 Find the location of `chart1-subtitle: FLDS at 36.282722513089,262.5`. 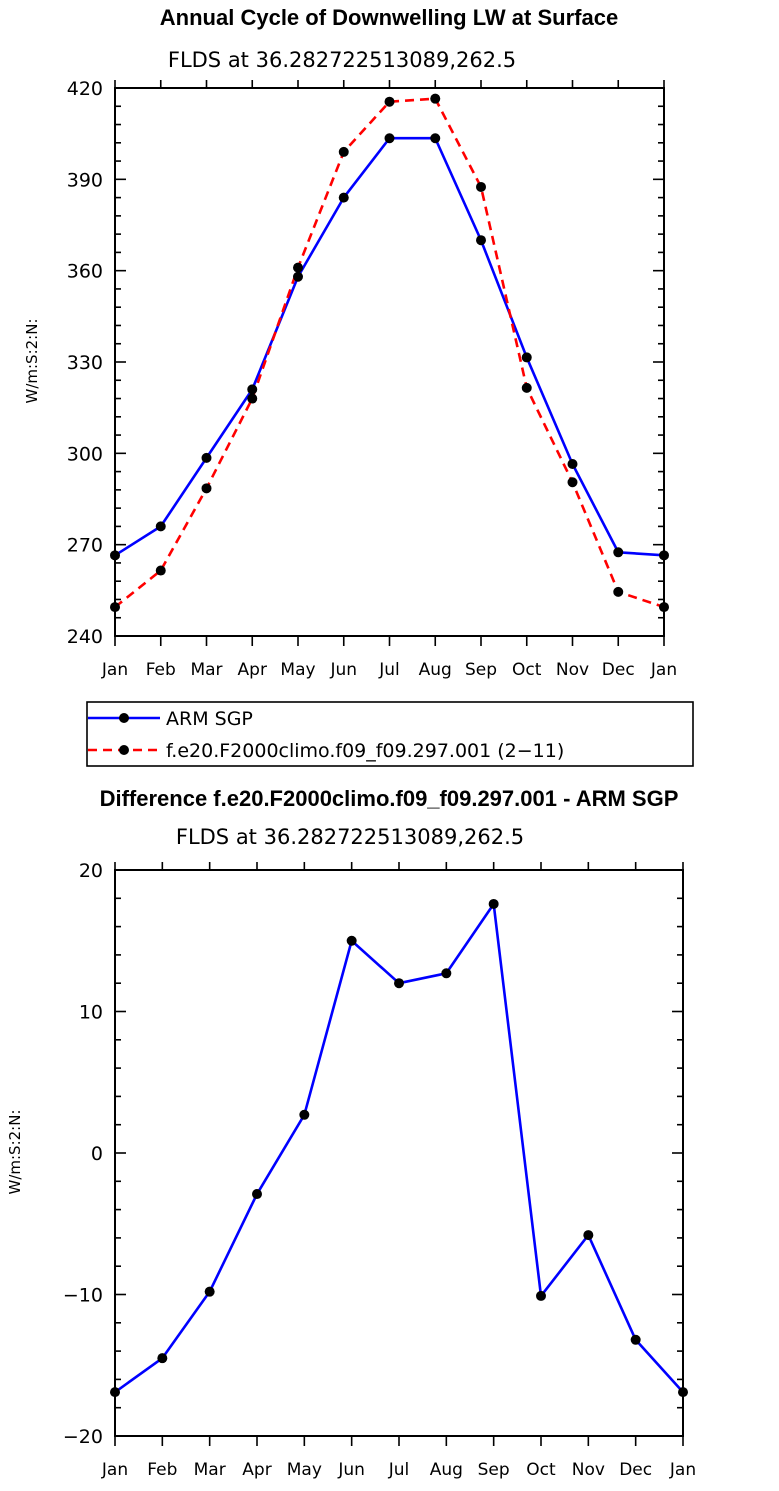

chart1-subtitle: FLDS at 36.282722513089,262.5 is located at coordinates (342, 60).